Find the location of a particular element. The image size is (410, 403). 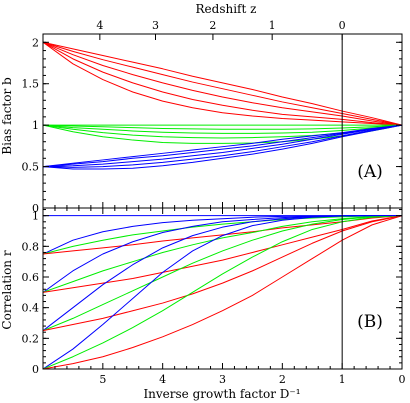

top-axis-title: Redshift z is located at coordinates (226, 9).